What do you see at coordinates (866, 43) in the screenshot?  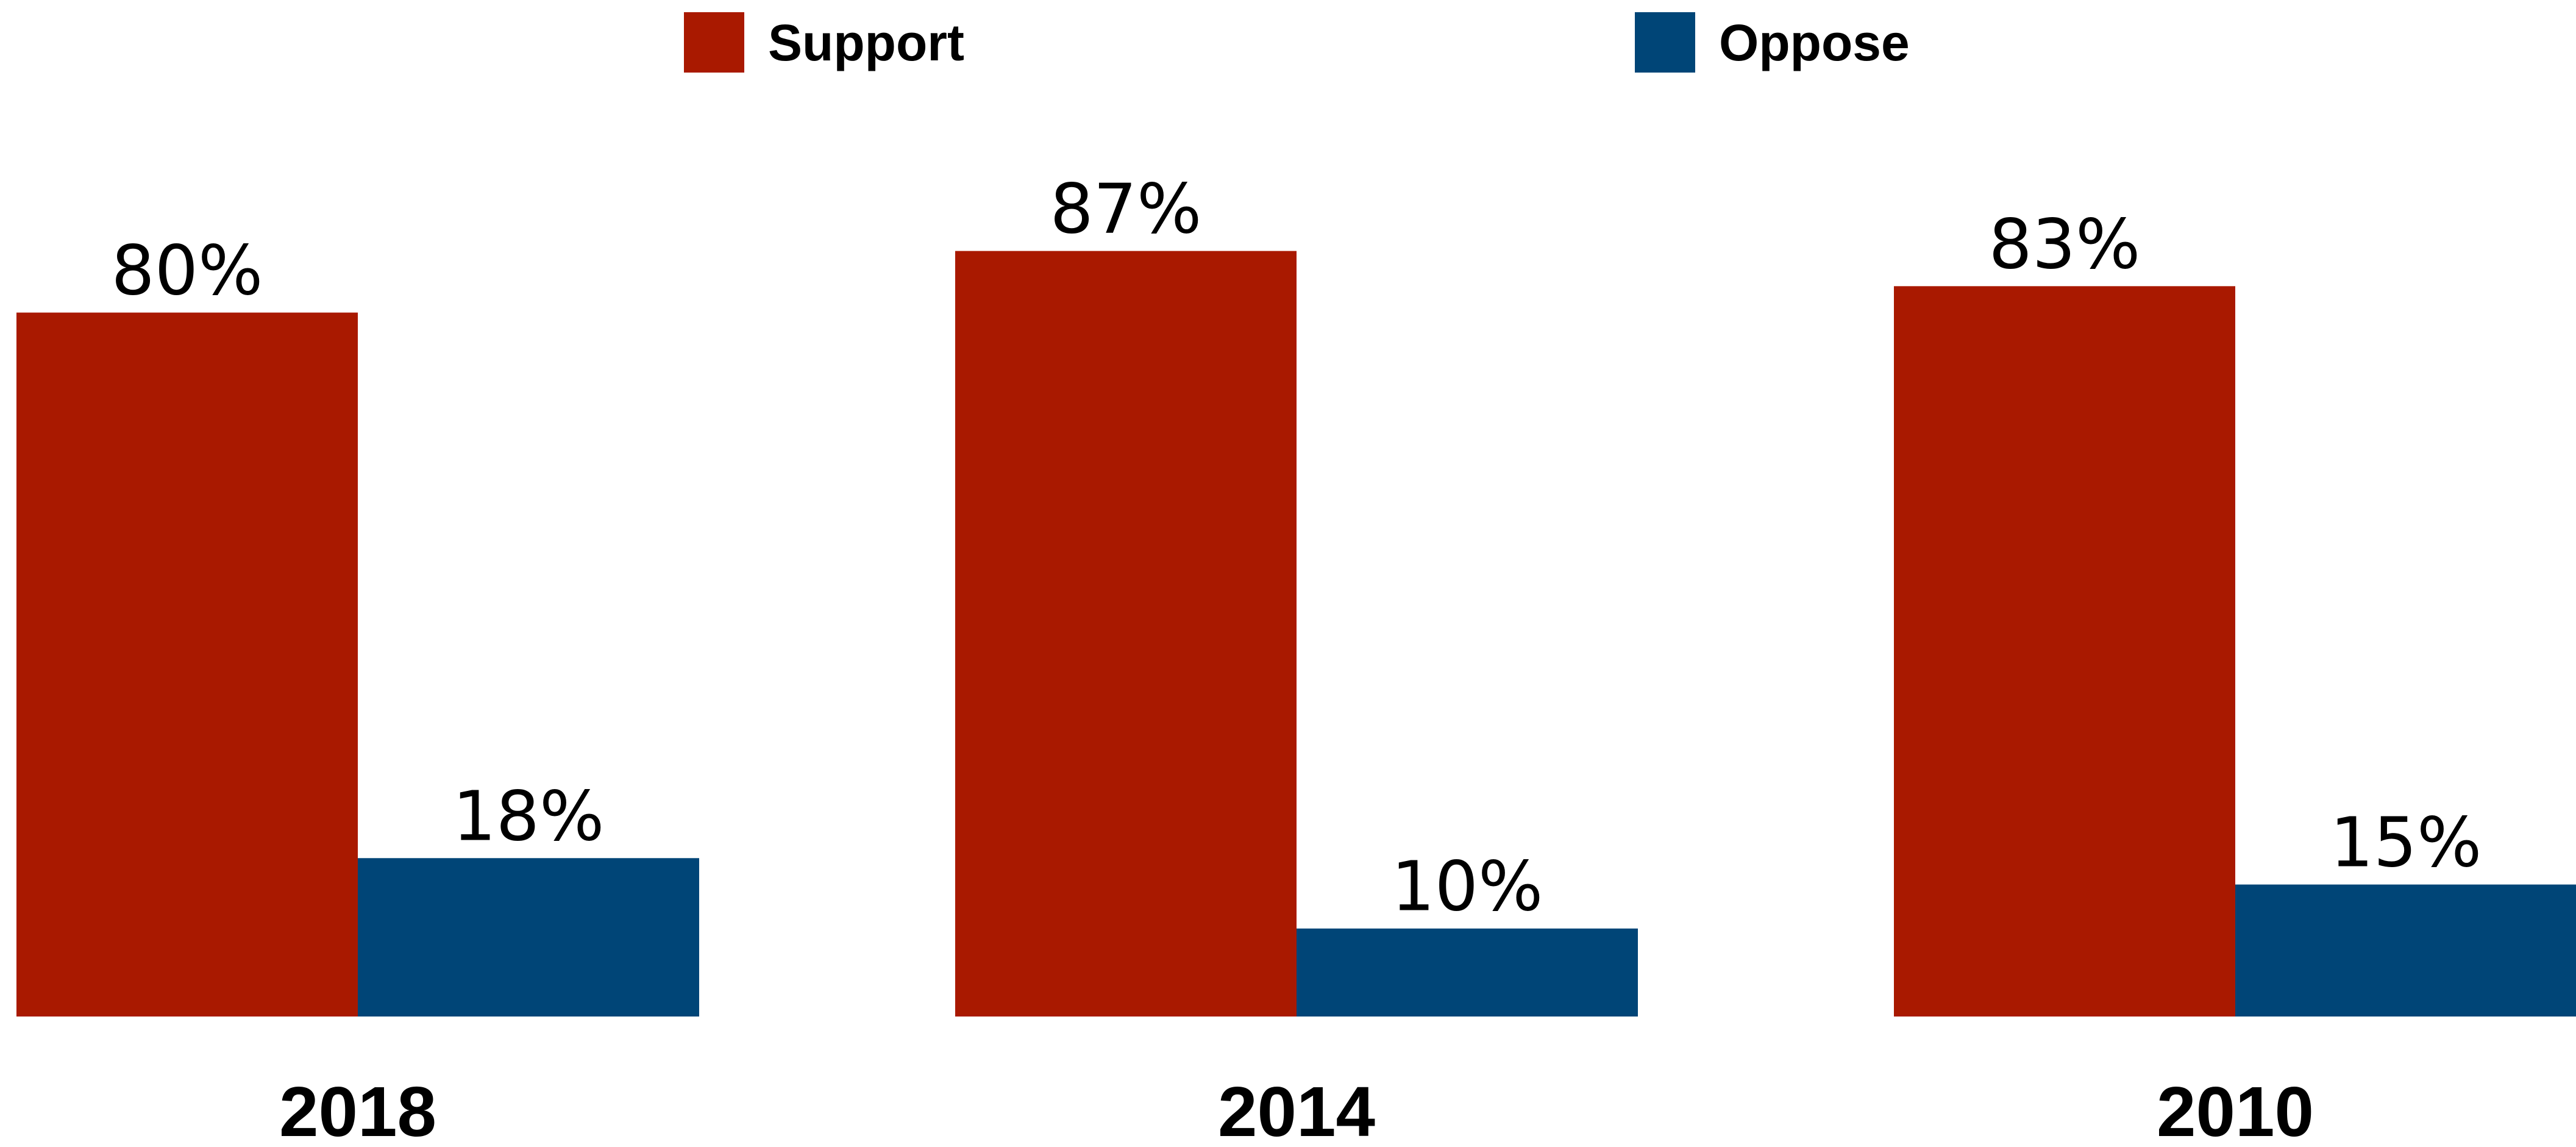 I see `legend-label-support: Support` at bounding box center [866, 43].